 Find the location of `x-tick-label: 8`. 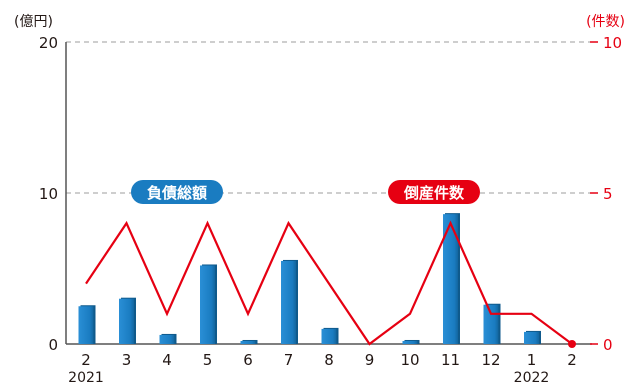

x-tick-label: 8 is located at coordinates (329, 360).